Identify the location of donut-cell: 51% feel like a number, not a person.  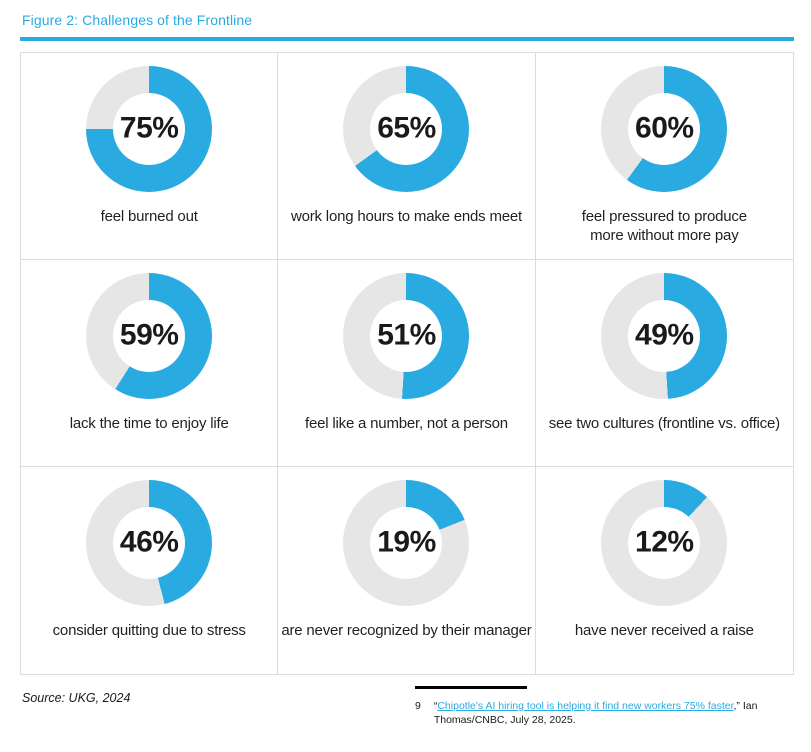
(407, 363).